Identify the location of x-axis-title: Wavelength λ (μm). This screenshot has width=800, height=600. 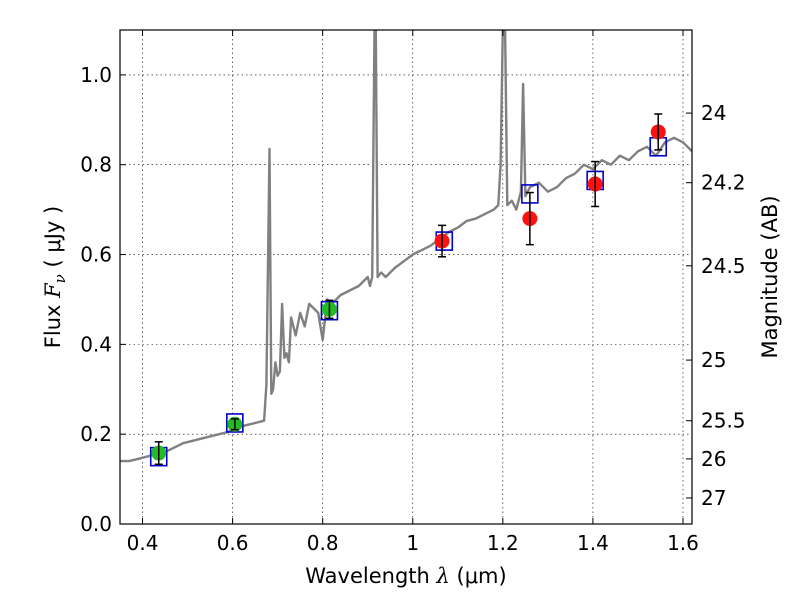
(405, 576).